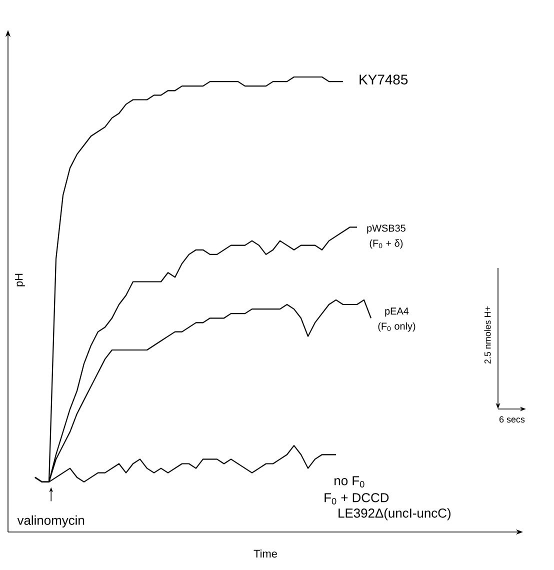  I want to click on text: (F$_{0}$ only), so click(397, 327).